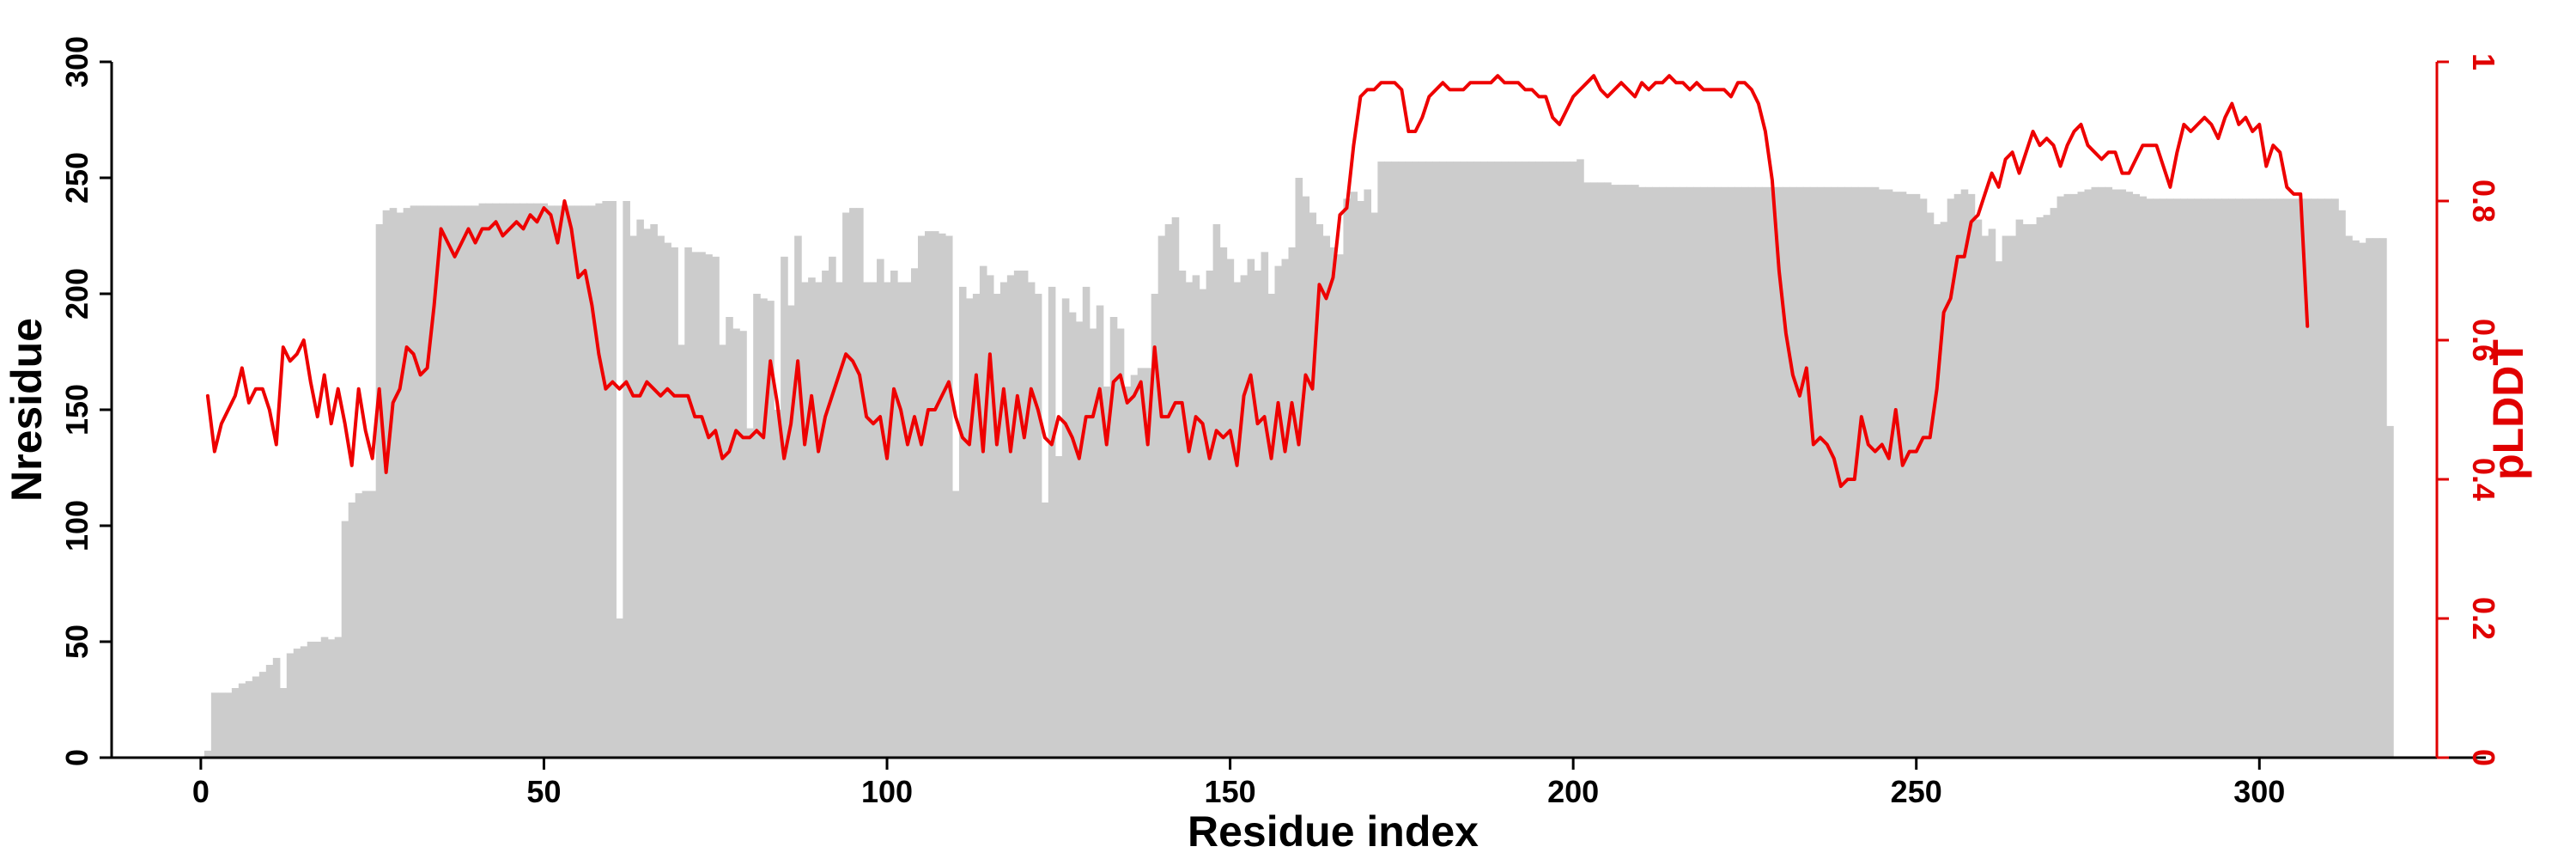 This screenshot has width=2576, height=859. Describe the element at coordinates (1916, 791) in the screenshot. I see `x-tick-label: 250` at that location.